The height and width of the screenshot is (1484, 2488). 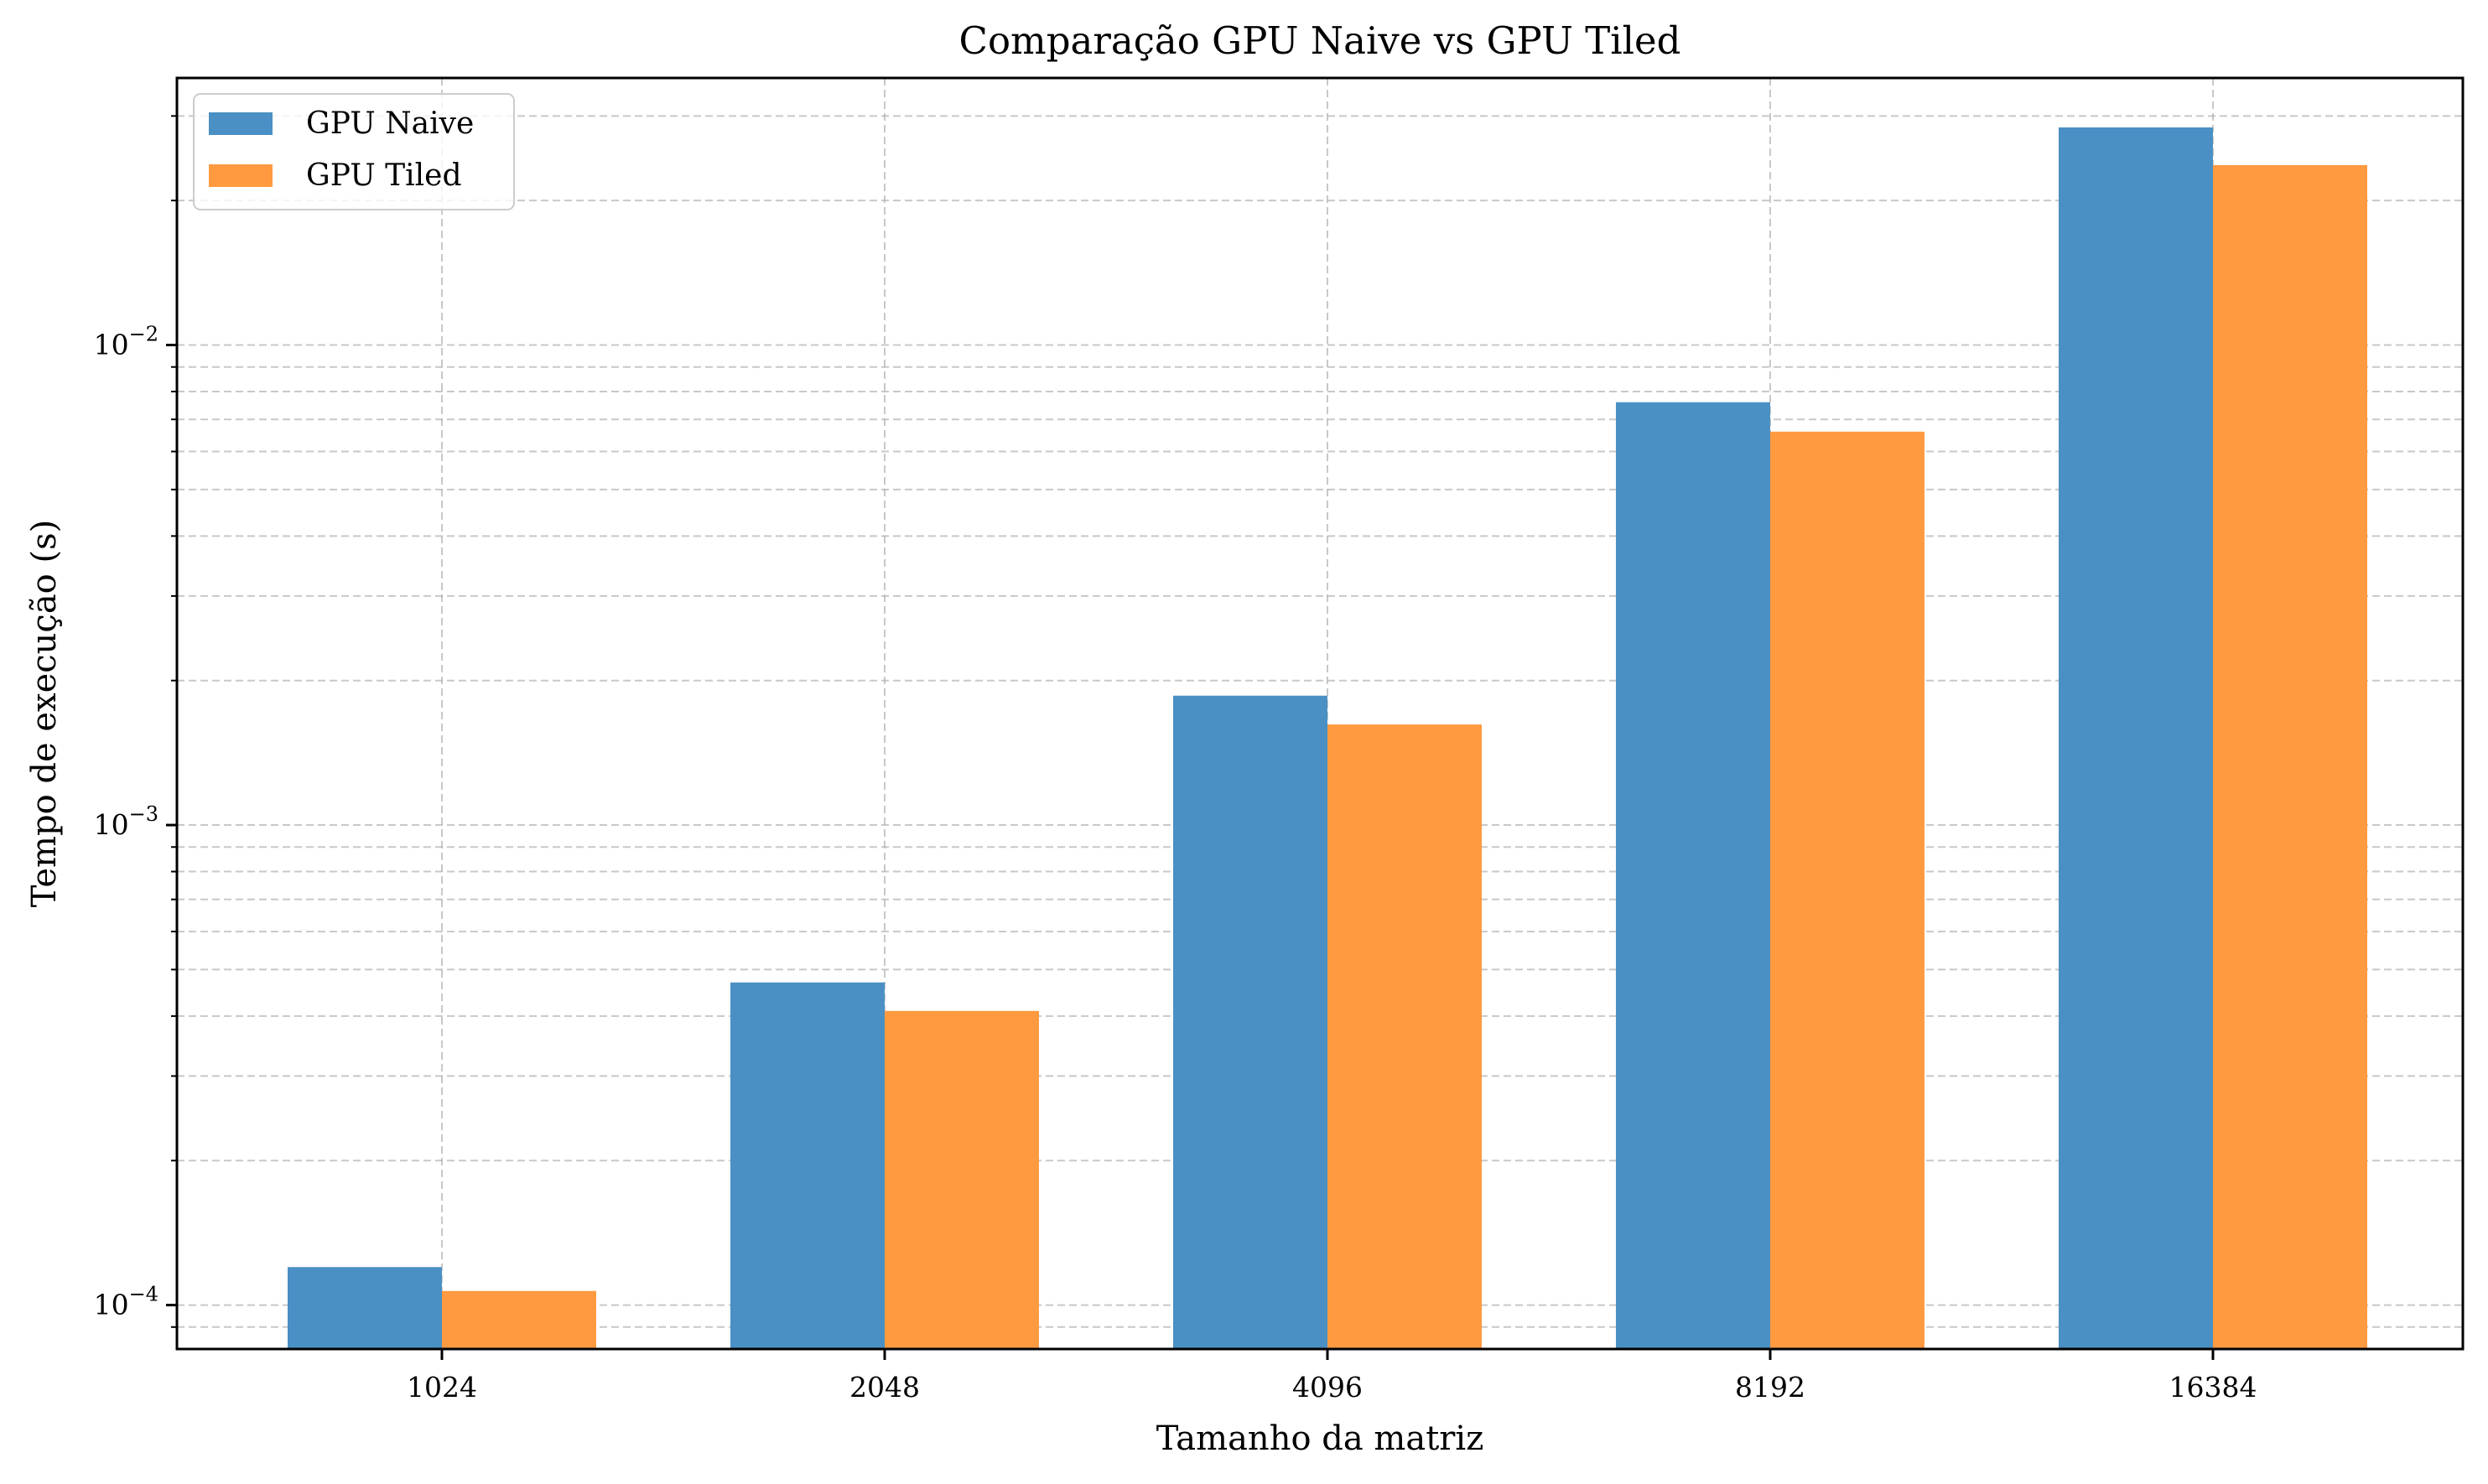 What do you see at coordinates (126, 1302) in the screenshot?
I see `y-tick-label: 10⁻⁴` at bounding box center [126, 1302].